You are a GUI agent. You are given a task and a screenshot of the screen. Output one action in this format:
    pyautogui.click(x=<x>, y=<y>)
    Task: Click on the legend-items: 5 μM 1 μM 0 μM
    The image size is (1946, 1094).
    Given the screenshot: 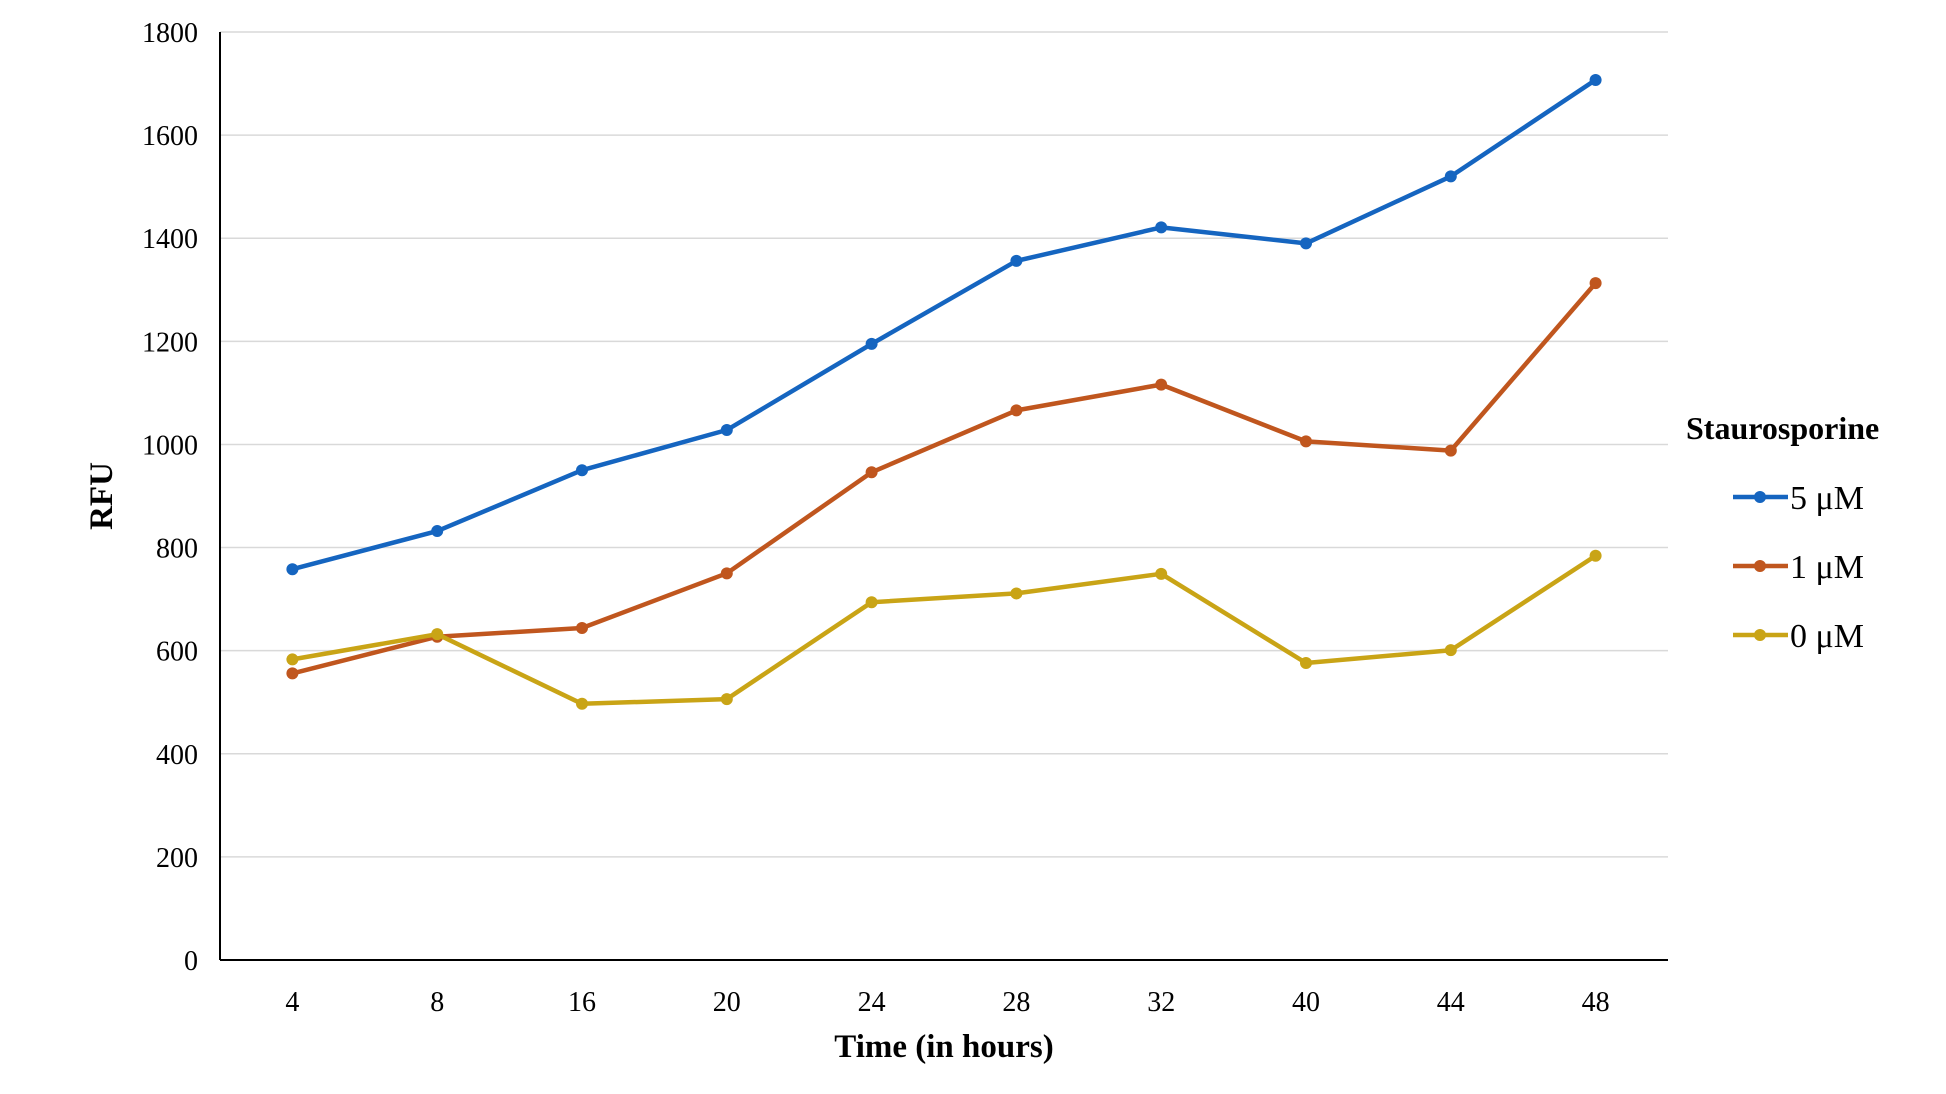 What is the action you would take?
    pyautogui.click(x=1798, y=567)
    